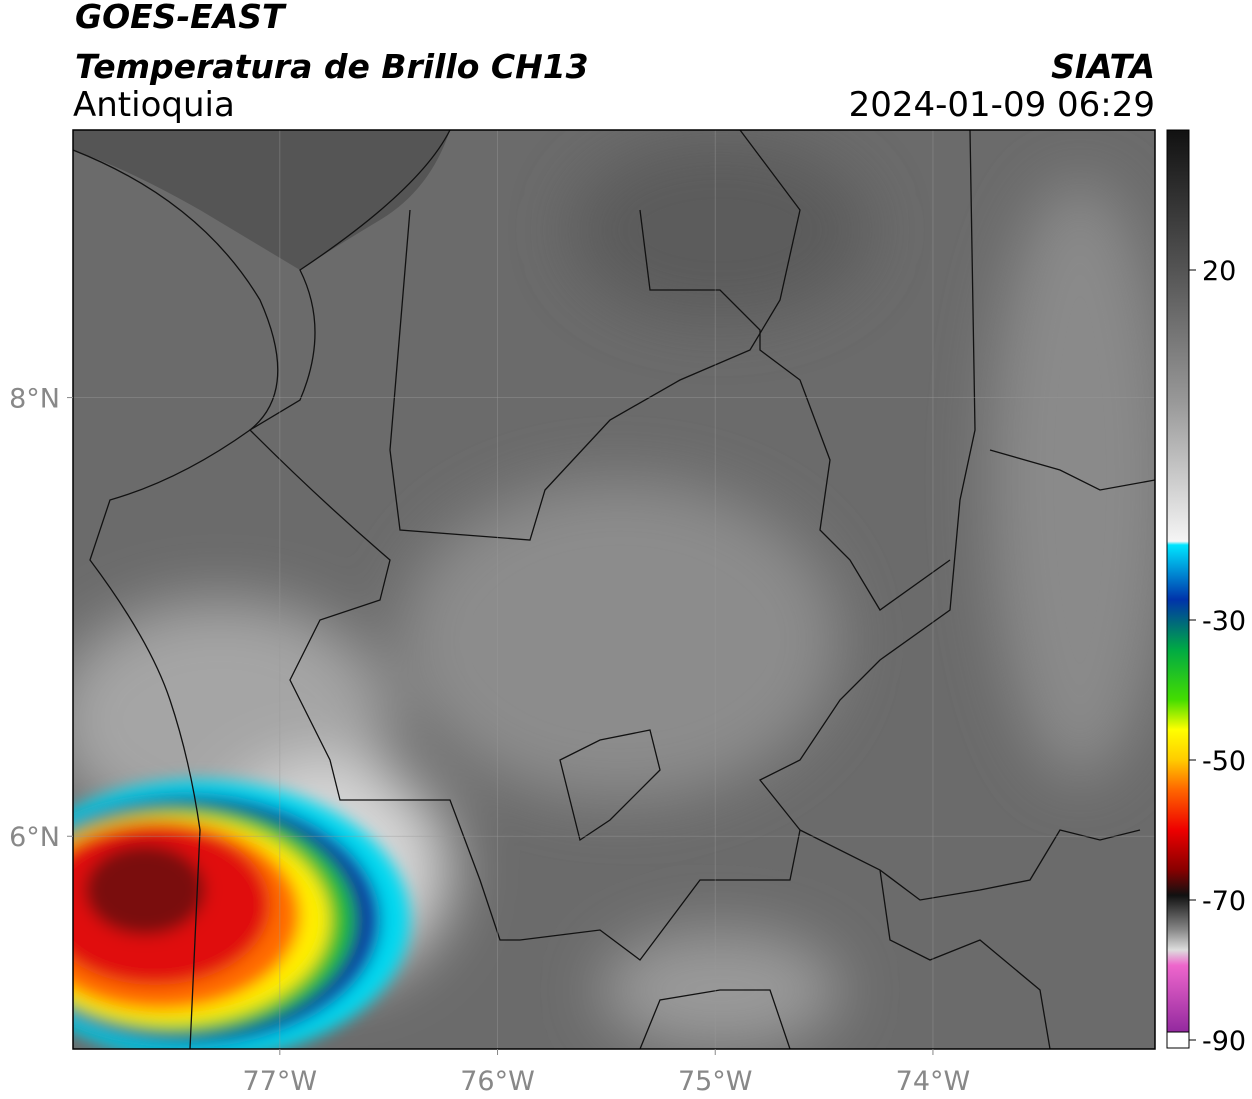  Describe the element at coordinates (1224, 1041) in the screenshot. I see `colorbar-tick-label: -90` at that location.